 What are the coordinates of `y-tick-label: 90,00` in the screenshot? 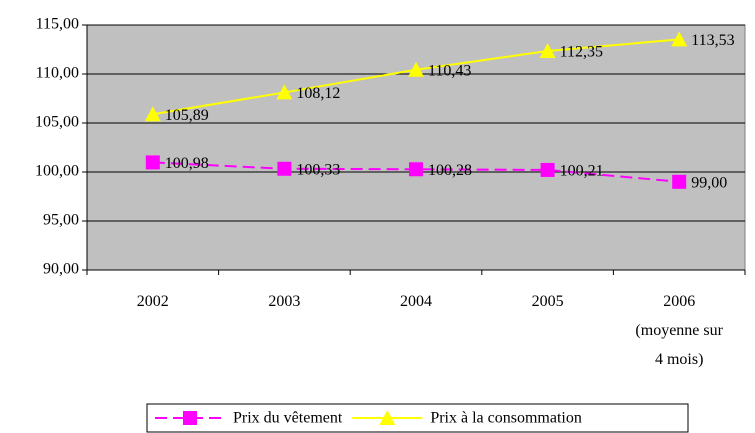 It's located at (61, 269).